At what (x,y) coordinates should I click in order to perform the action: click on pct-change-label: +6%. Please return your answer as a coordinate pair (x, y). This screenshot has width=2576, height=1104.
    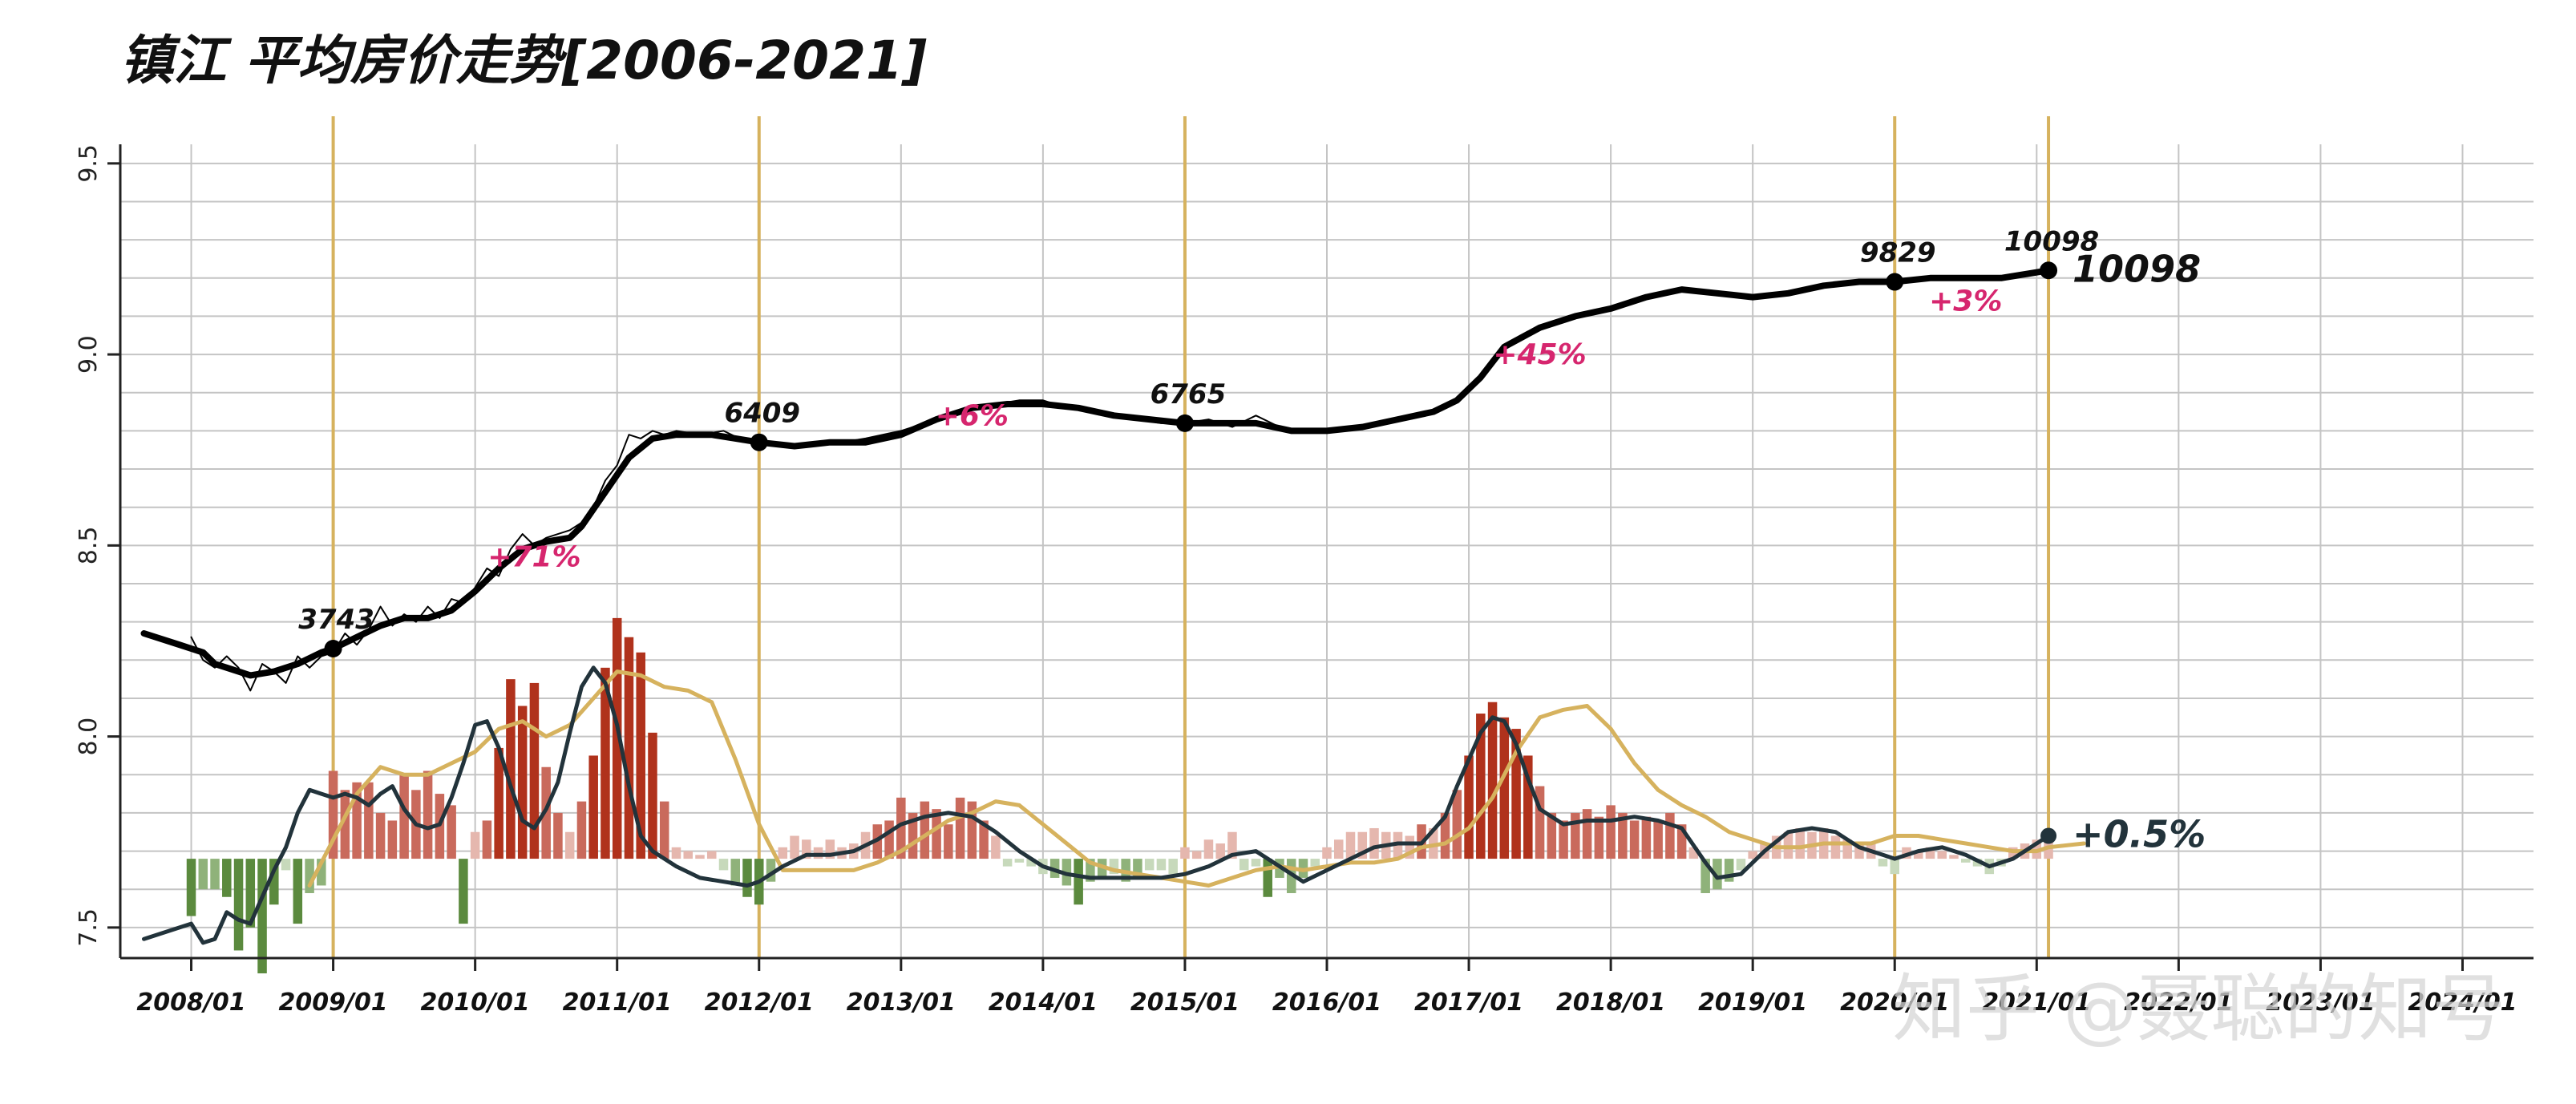
    Looking at the image, I should click on (972, 415).